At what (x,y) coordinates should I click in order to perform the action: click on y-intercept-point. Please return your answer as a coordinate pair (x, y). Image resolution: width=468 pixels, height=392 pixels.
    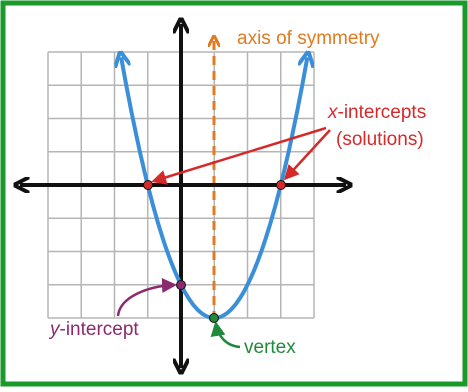
    Looking at the image, I should click on (181, 285).